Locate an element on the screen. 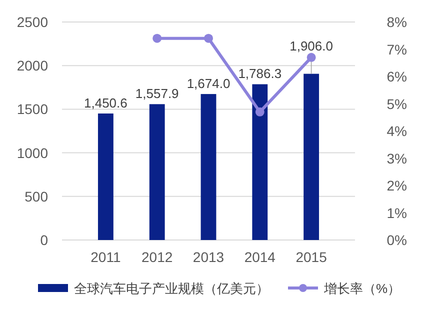 The width and height of the screenshot is (430, 332). y2-tick-label: 6% is located at coordinates (396, 76).